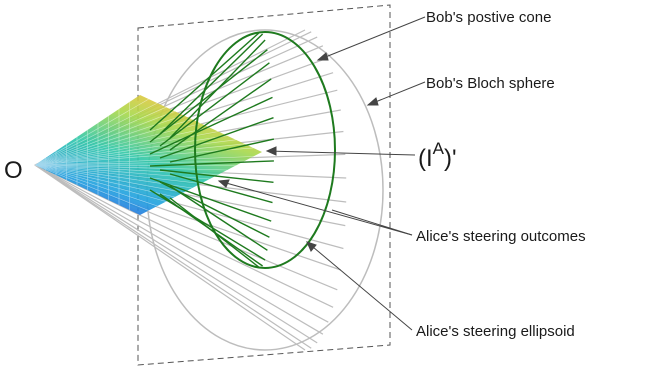 The image size is (663, 368). Describe the element at coordinates (311, 246) in the screenshot. I see `arrow-alice-ellipsoid` at that location.